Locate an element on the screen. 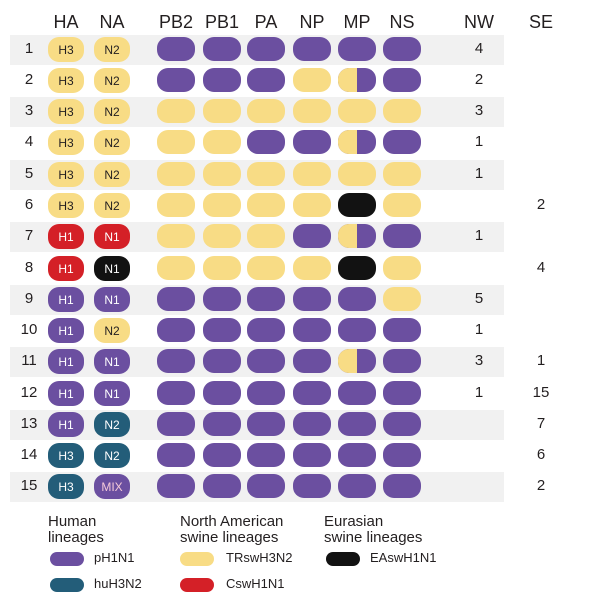 The image size is (600, 608). legend-label-cswh1n1: CswH1N1 is located at coordinates (255, 583).